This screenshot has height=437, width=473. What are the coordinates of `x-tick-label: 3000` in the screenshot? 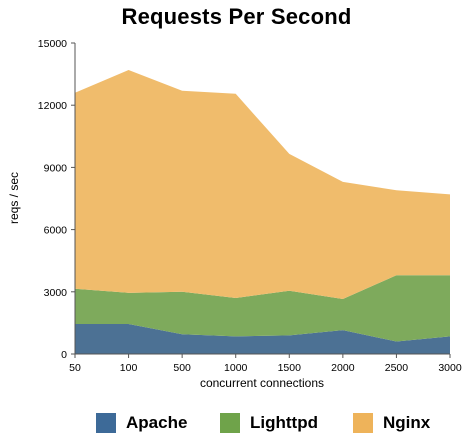 It's located at (450, 368).